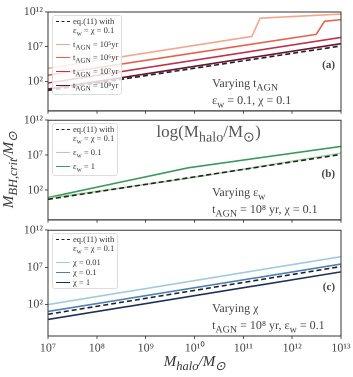 The height and width of the screenshot is (377, 353). I want to click on annotation: (c), so click(328, 286).